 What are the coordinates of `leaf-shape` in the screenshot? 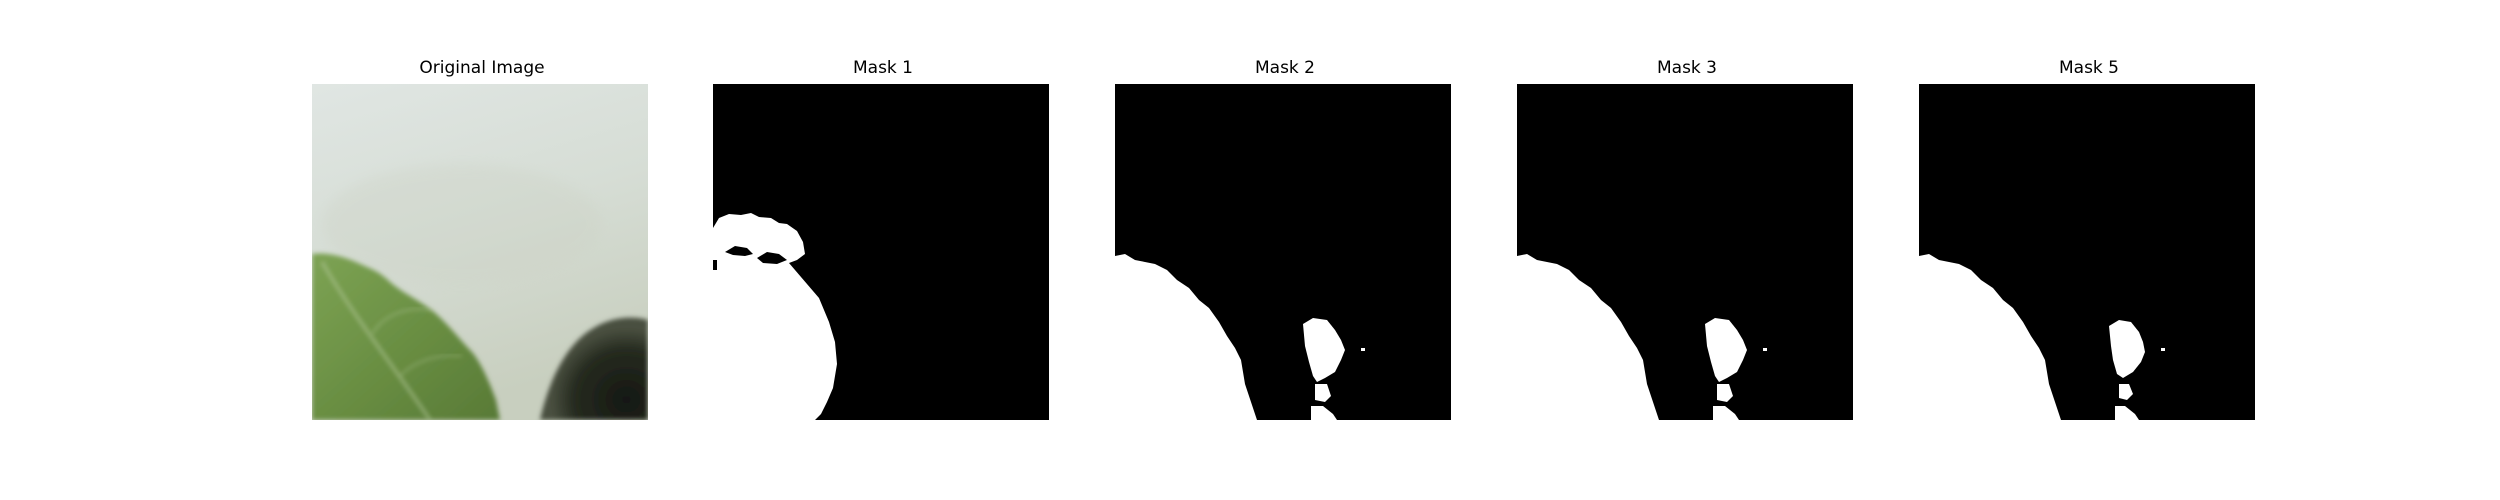 It's located at (406, 336).